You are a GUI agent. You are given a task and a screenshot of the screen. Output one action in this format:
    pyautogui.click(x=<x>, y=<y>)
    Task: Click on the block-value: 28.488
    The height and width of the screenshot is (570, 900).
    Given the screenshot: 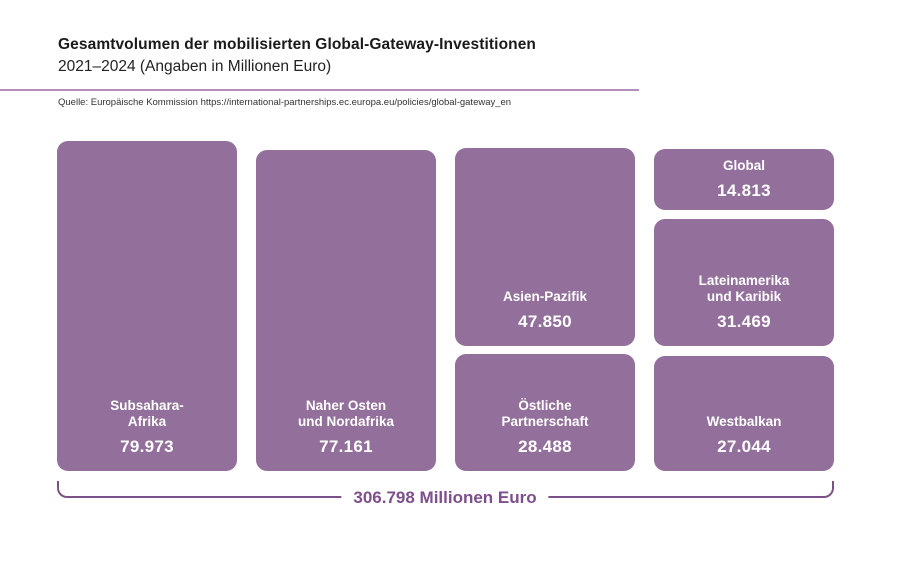 What is the action you would take?
    pyautogui.click(x=545, y=446)
    